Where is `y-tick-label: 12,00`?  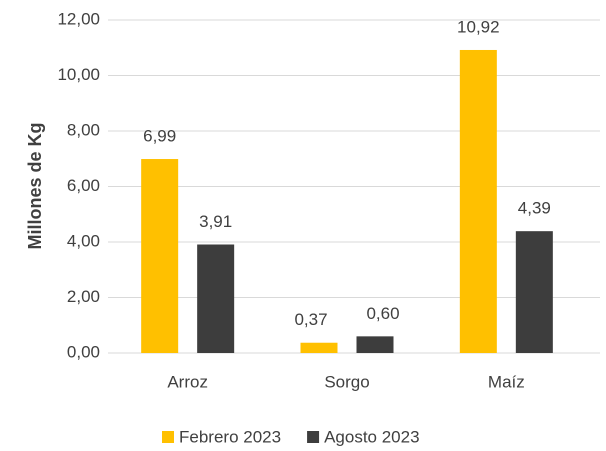
y-tick-label: 12,00 is located at coordinates (78, 18).